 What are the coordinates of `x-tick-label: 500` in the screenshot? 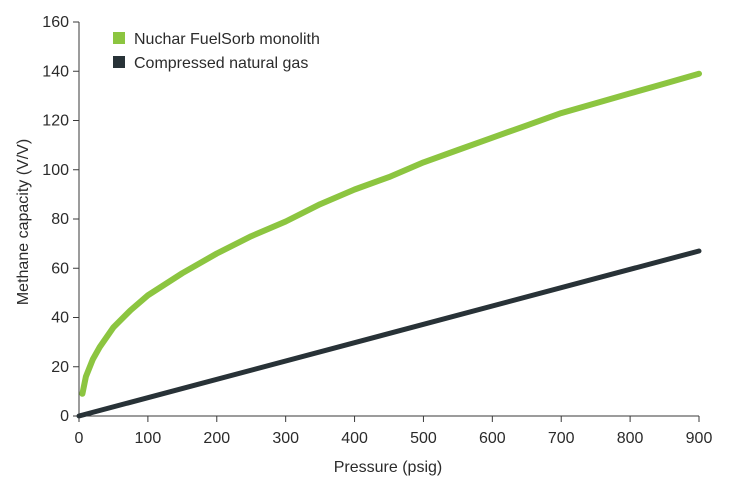 It's located at (423, 438).